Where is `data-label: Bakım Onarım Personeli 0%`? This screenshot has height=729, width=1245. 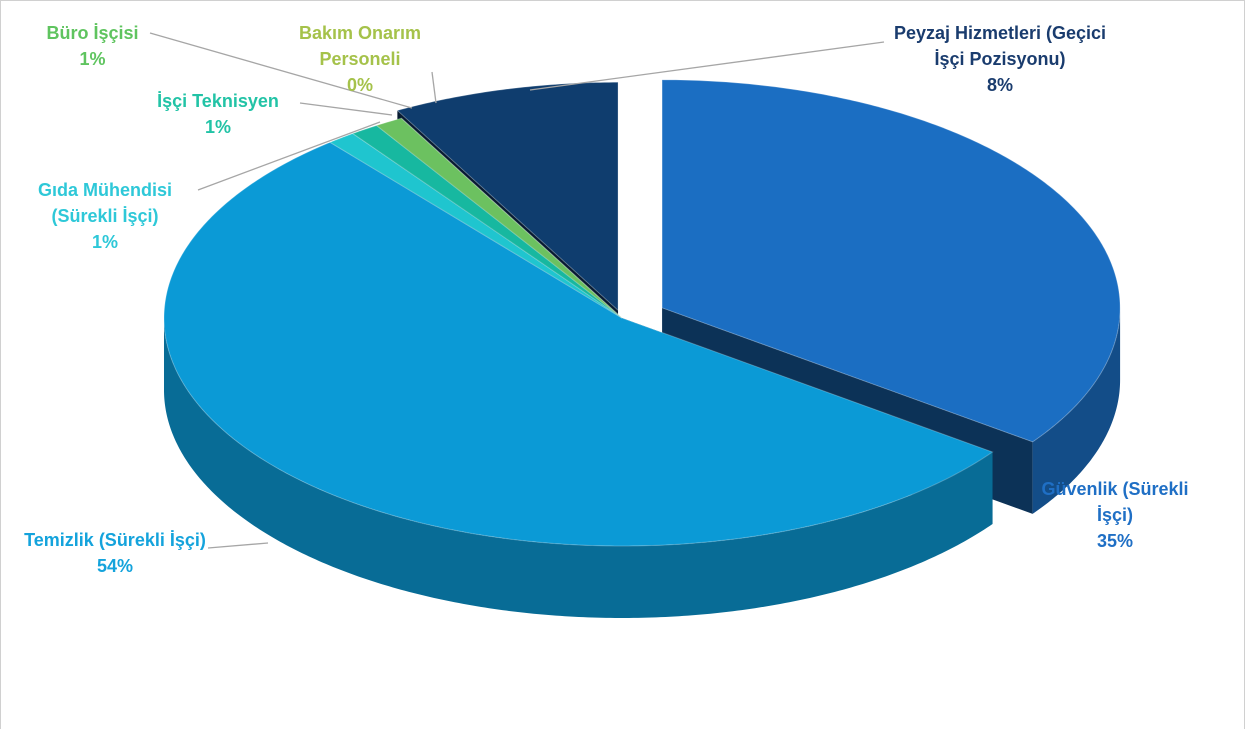 data-label: Bakım Onarım Personeli 0% is located at coordinates (360, 59).